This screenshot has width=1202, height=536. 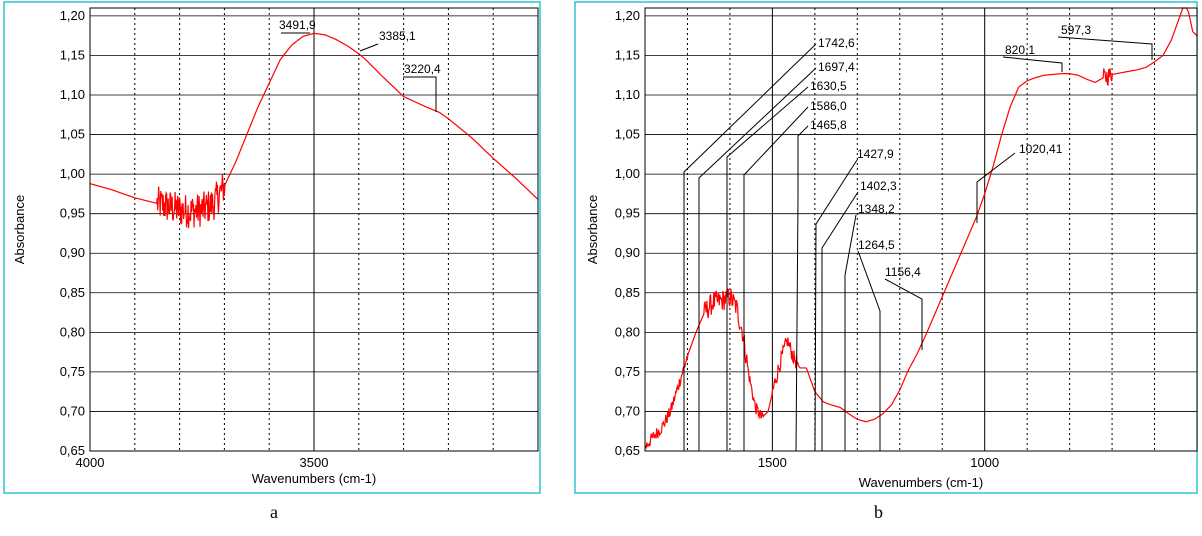 What do you see at coordinates (772, 462) in the screenshot?
I see `x-tick-label: 1500` at bounding box center [772, 462].